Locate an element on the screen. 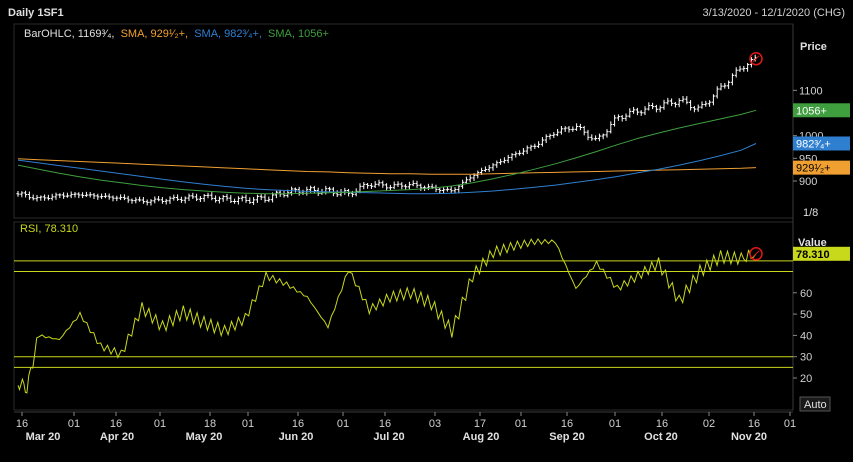 This screenshot has height=462, width=853. x-month-label: Jul 20 is located at coordinates (388, 437).